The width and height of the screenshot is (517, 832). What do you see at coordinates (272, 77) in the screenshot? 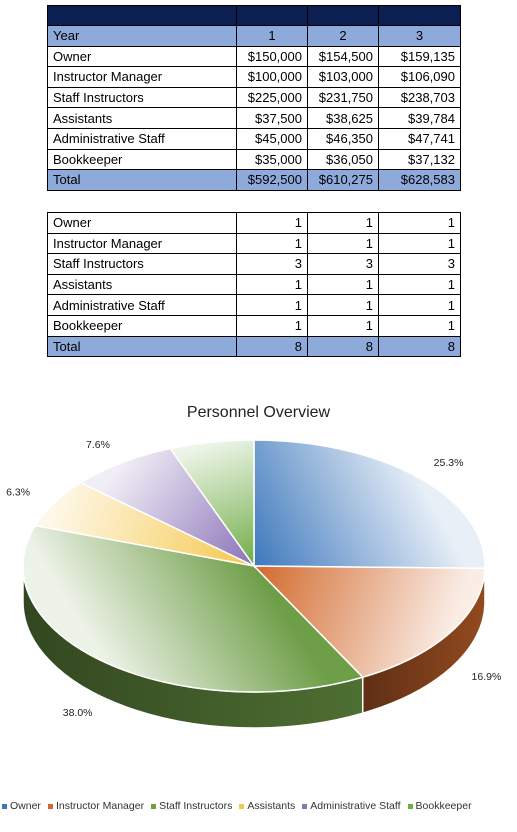
I see `row-value: $100,000` at bounding box center [272, 77].